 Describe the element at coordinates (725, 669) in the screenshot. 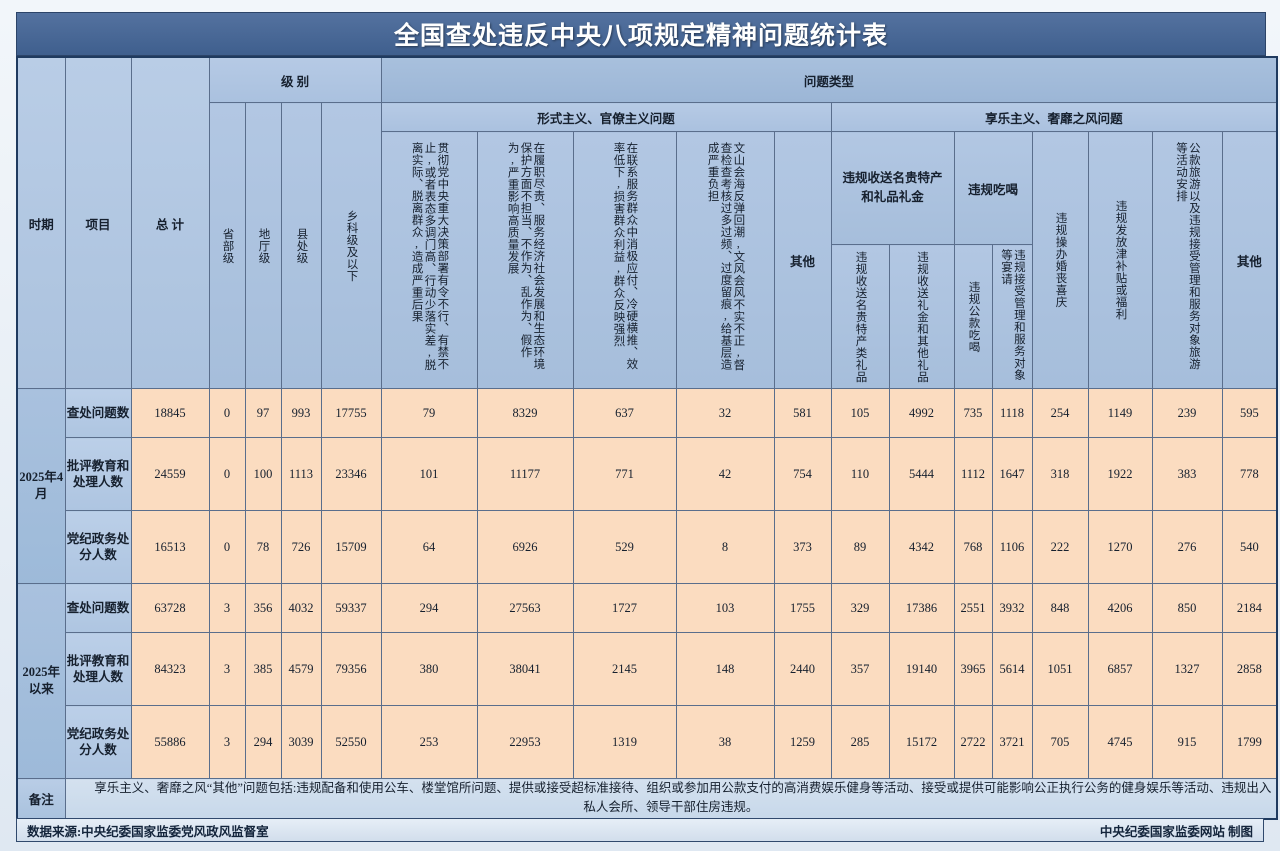

I see `cell-formalism: 148` at that location.